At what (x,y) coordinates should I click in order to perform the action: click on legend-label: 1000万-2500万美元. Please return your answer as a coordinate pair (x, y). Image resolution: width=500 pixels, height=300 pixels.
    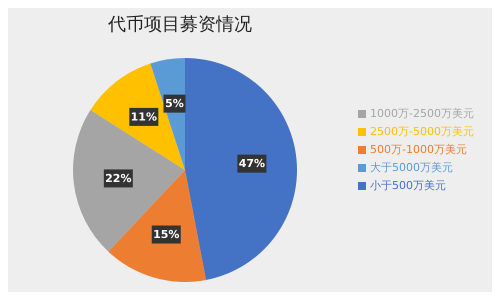
    Looking at the image, I should click on (422, 113).